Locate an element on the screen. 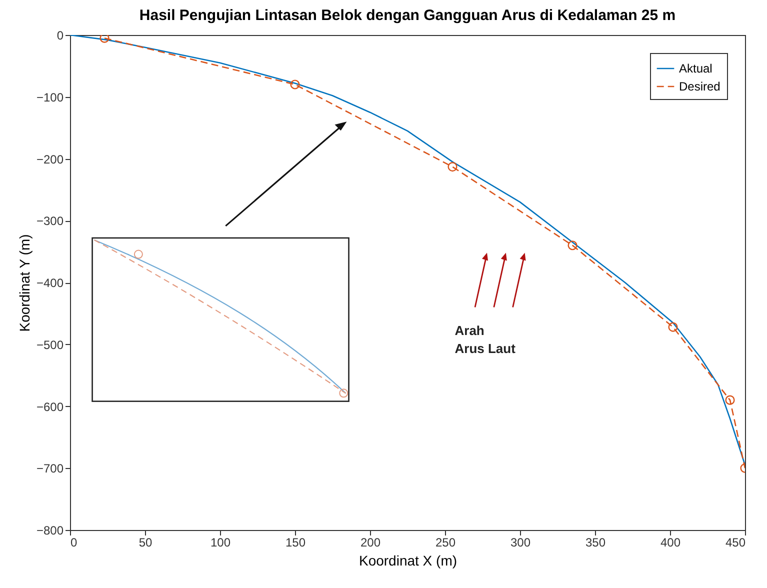 This screenshot has width=767, height=588. annotation: Arah Arus Laut is located at coordinates (485, 340).